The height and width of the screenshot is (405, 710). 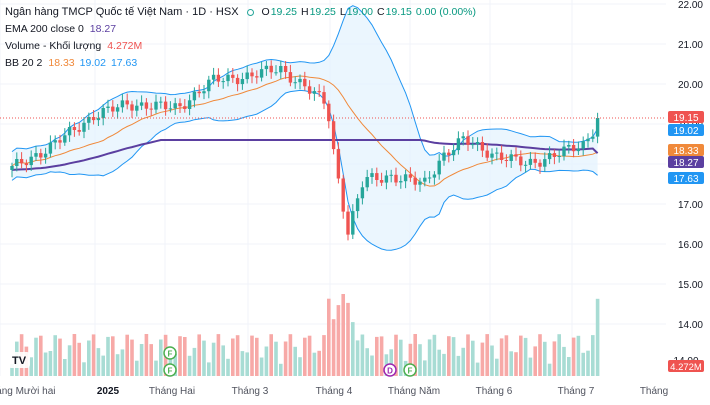 What do you see at coordinates (398, 12) in the screenshot?
I see `close-value: 19.15` at bounding box center [398, 12].